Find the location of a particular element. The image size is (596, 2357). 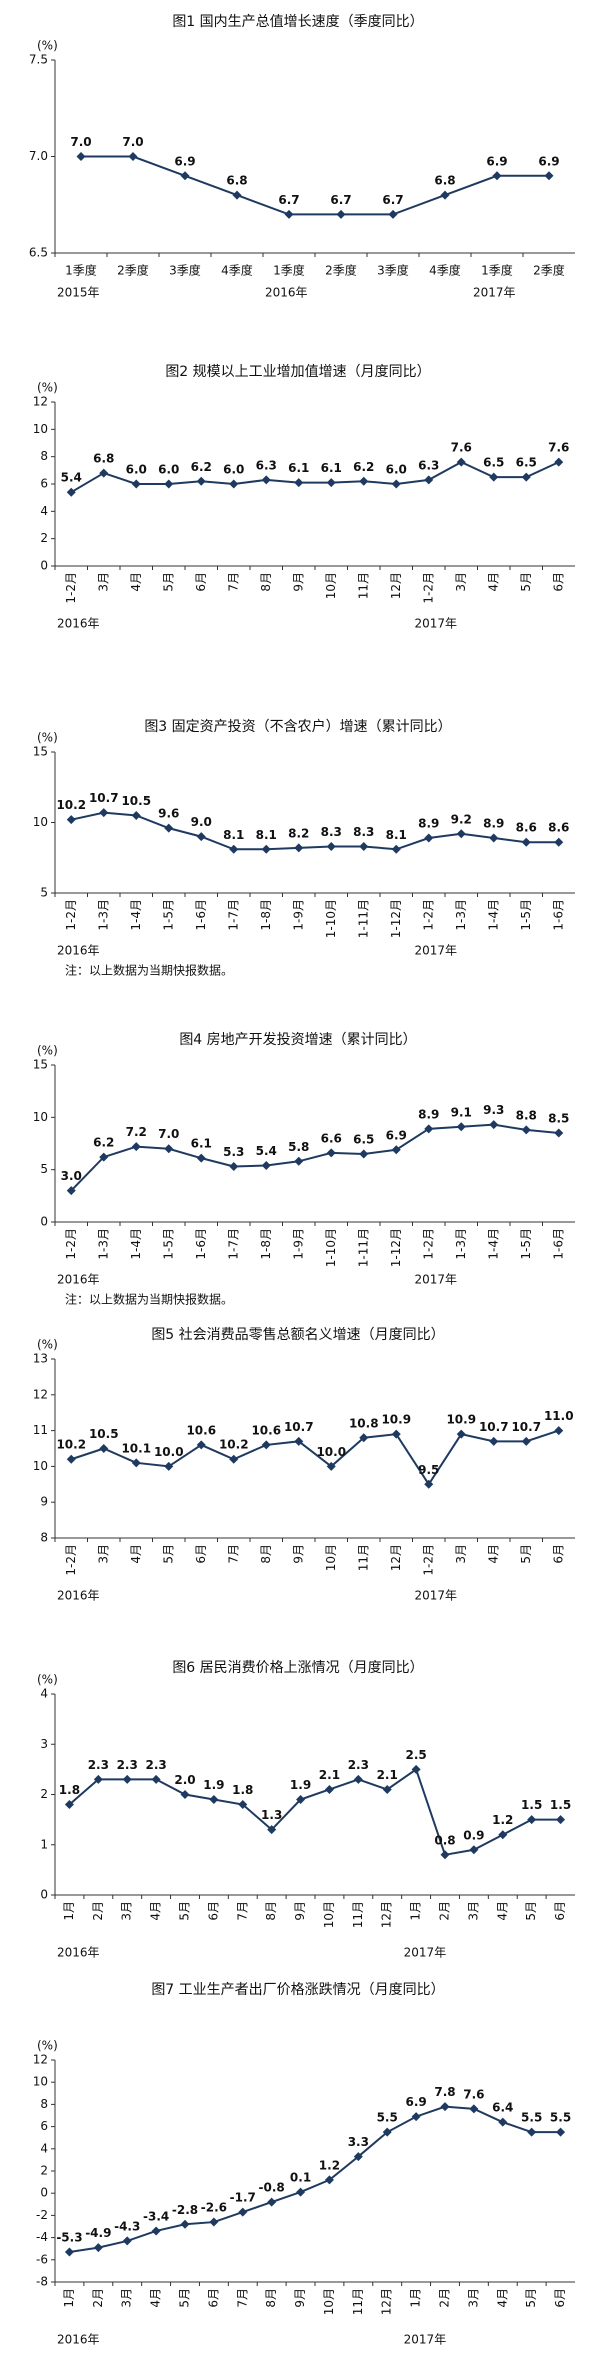

x-tick-label: 10月 is located at coordinates (329, 2301).